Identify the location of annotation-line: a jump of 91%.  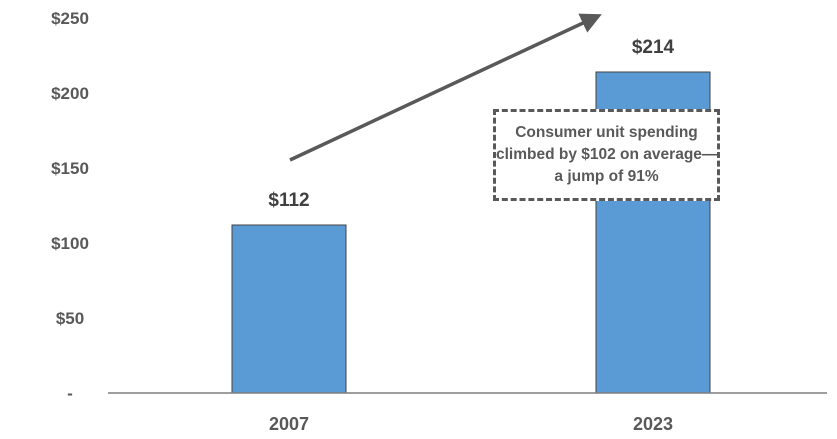
(606, 176).